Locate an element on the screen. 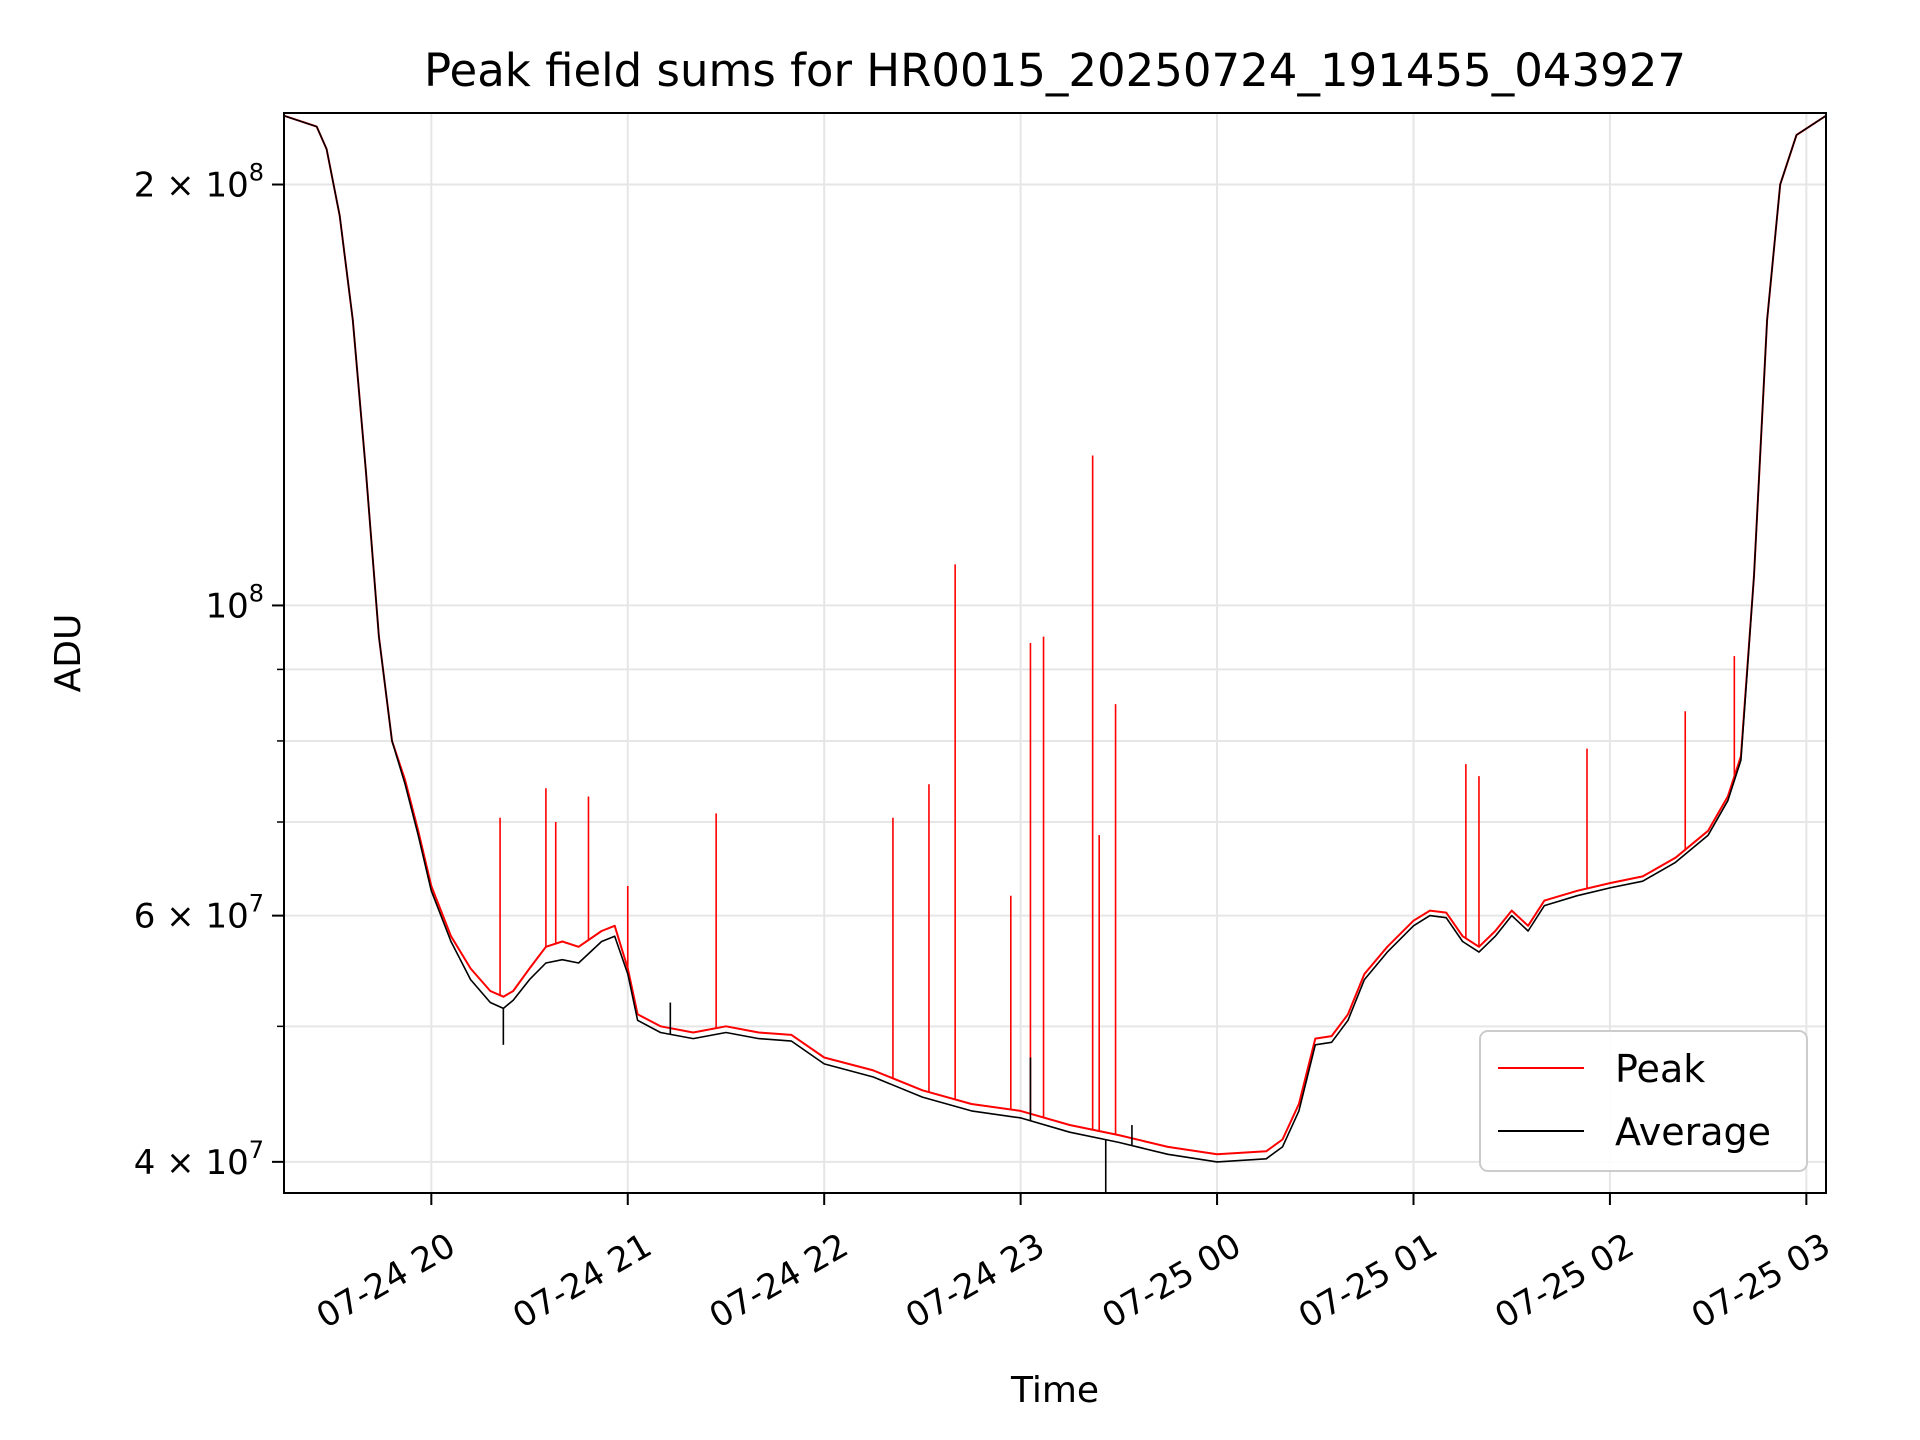 Image resolution: width=1920 pixels, height=1440 pixels. y-tick-label: 2 × 108 is located at coordinates (199, 182).